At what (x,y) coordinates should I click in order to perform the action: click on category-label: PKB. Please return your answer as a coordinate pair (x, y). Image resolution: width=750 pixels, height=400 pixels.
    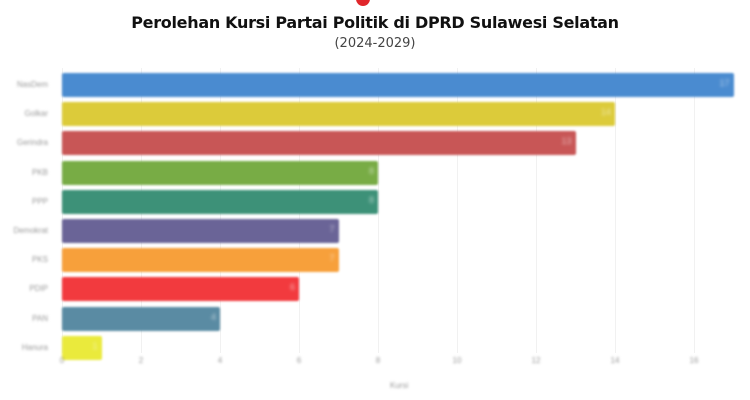
    Looking at the image, I should click on (39, 172).